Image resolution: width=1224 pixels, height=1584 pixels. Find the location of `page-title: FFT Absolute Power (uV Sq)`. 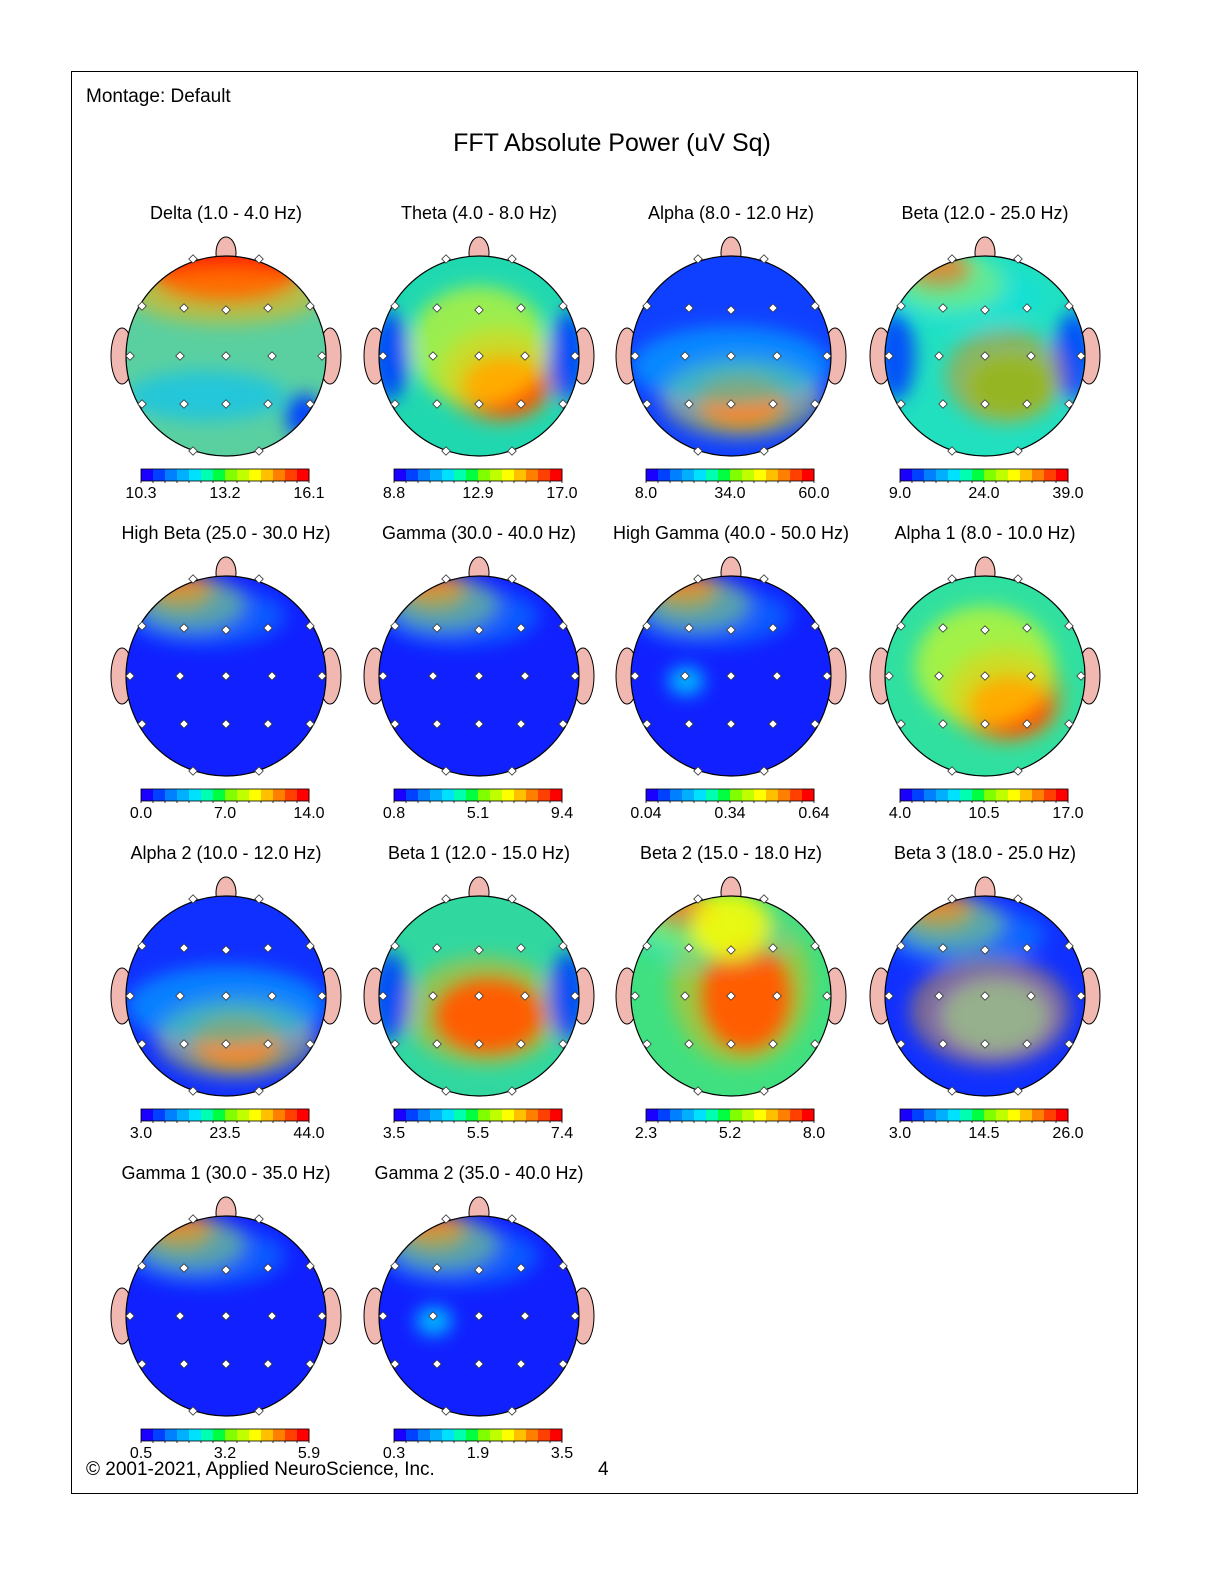

page-title: FFT Absolute Power (uV Sq) is located at coordinates (612, 143).